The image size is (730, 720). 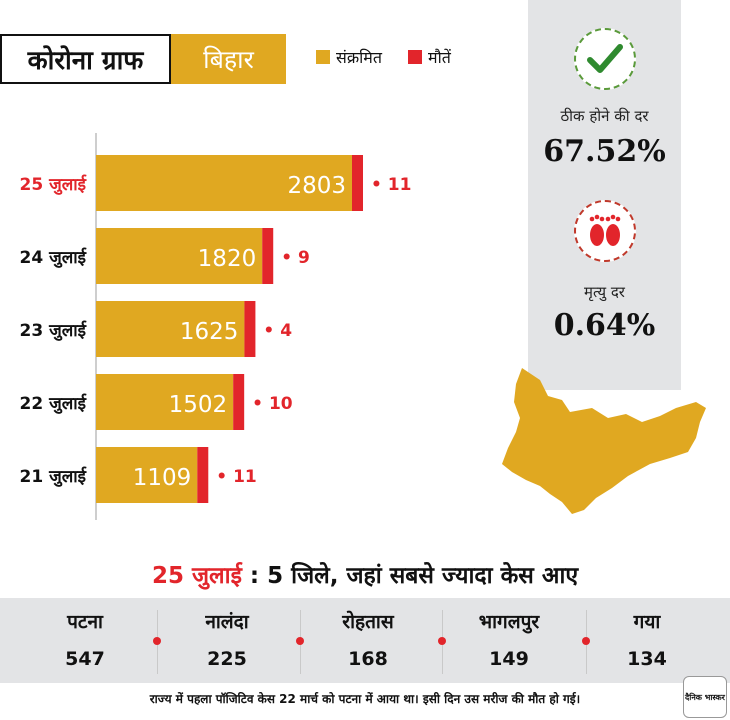 I want to click on death-rate-label: मृत्यु दर, so click(x=604, y=292).